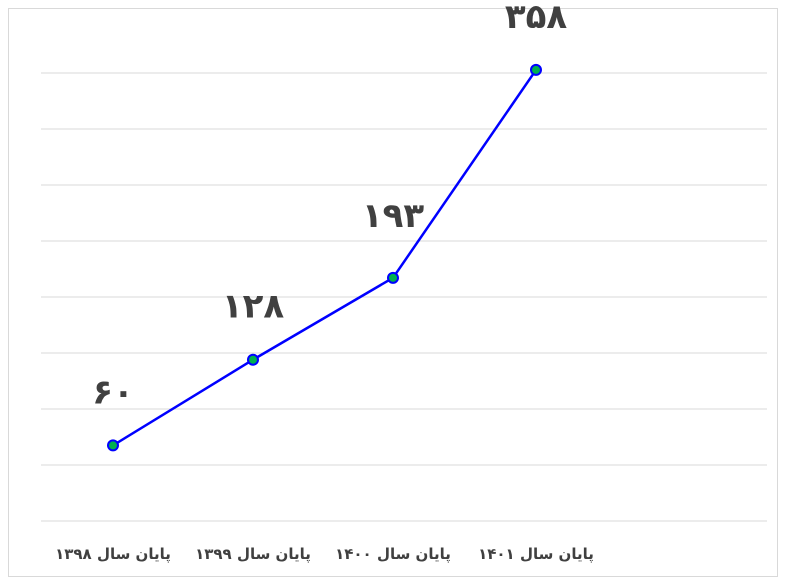  I want to click on category-label-1: پایان سال ۱۳۹۹, so click(253, 554).